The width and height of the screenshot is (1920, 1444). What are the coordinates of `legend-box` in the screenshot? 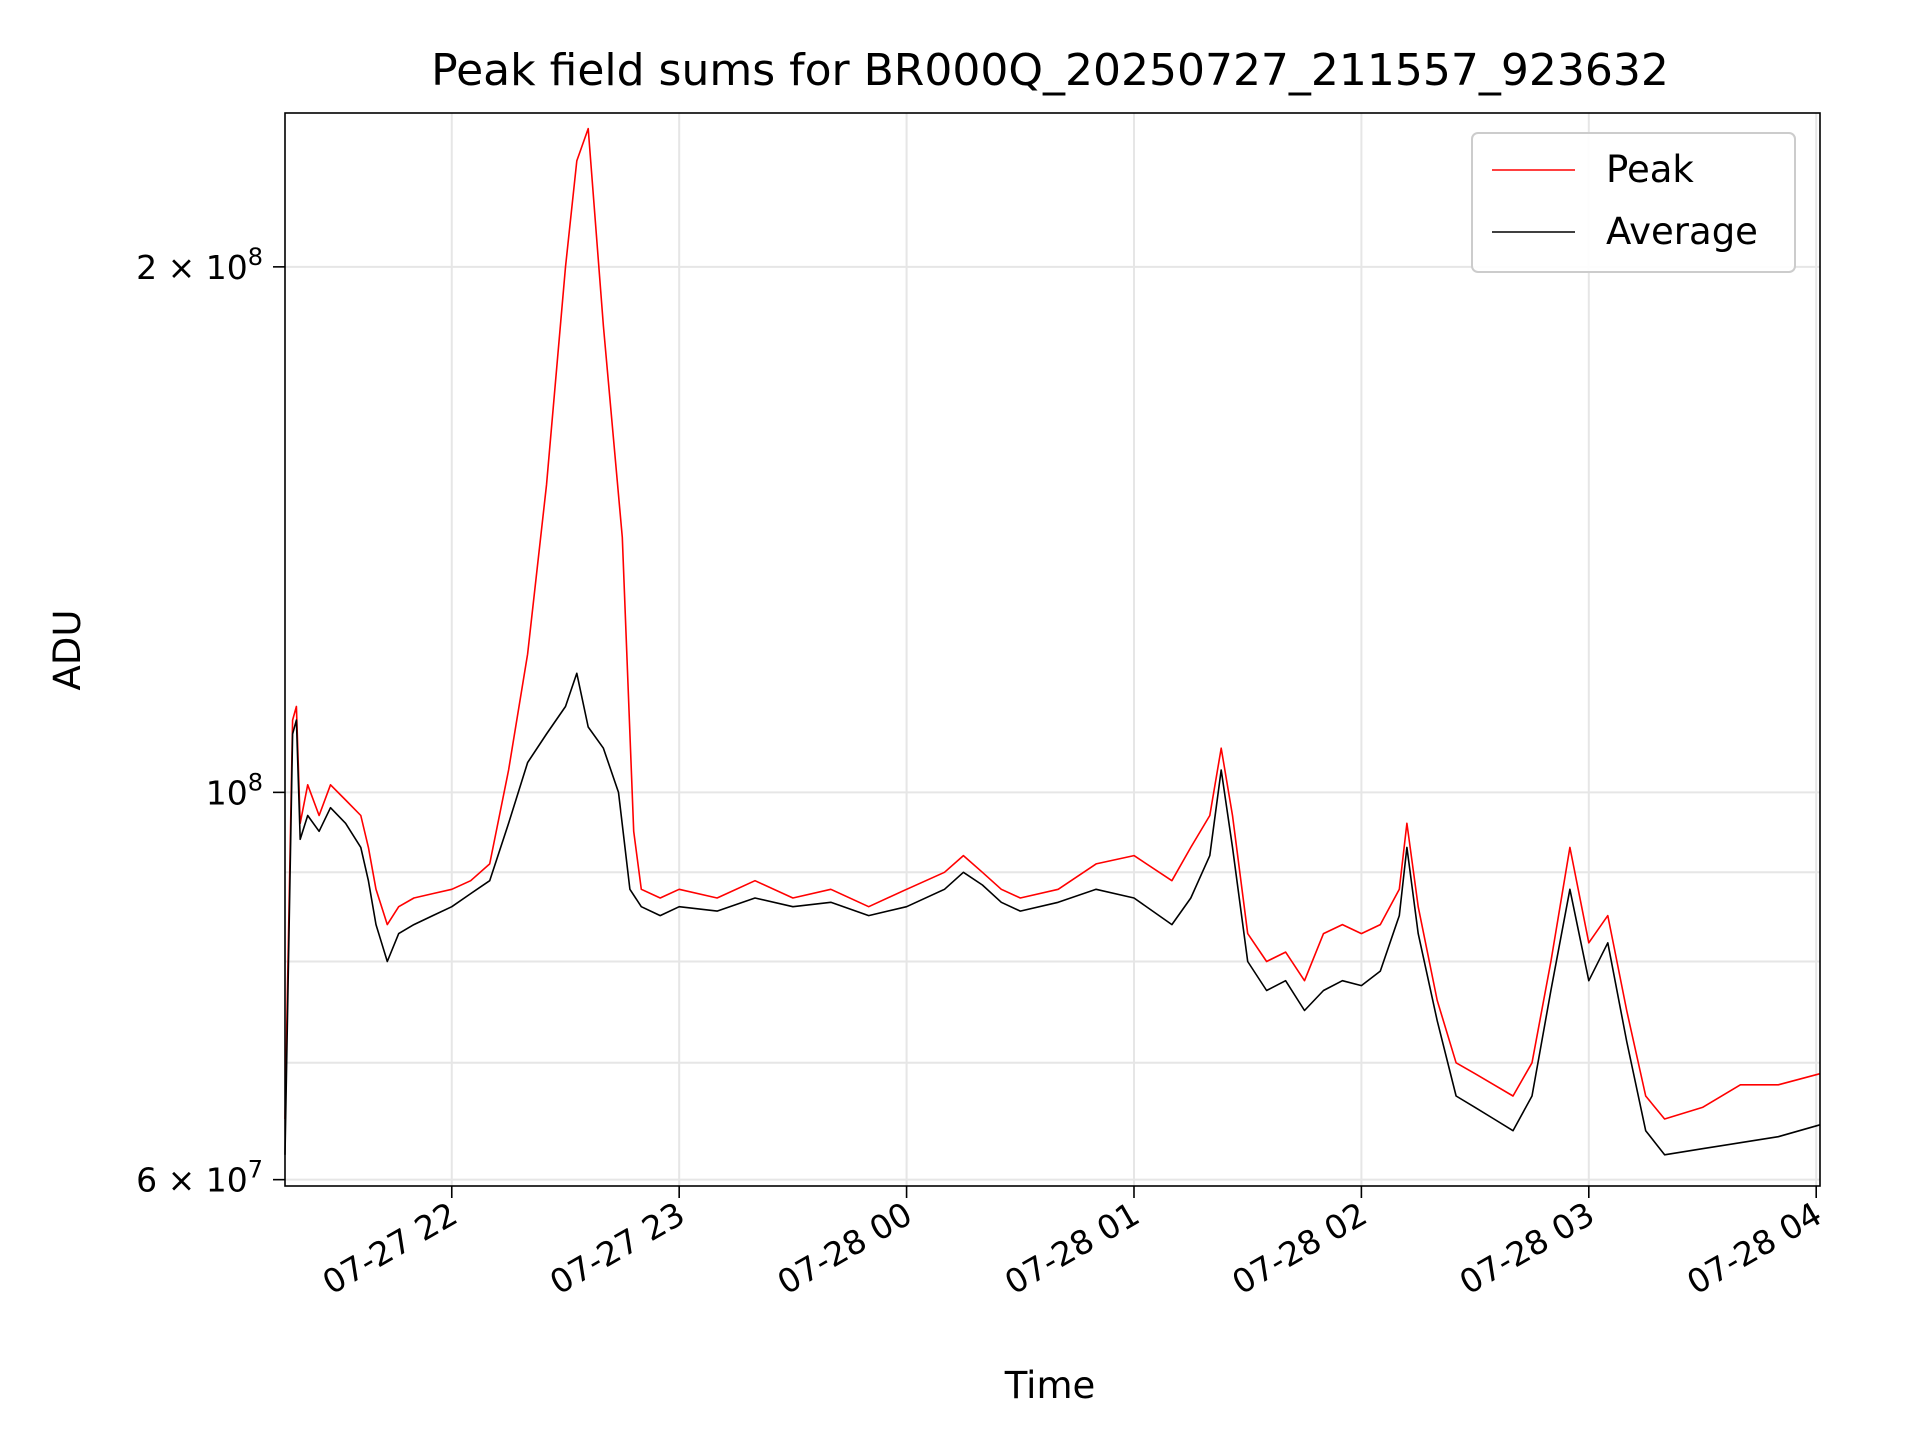 It's located at (1633, 202).